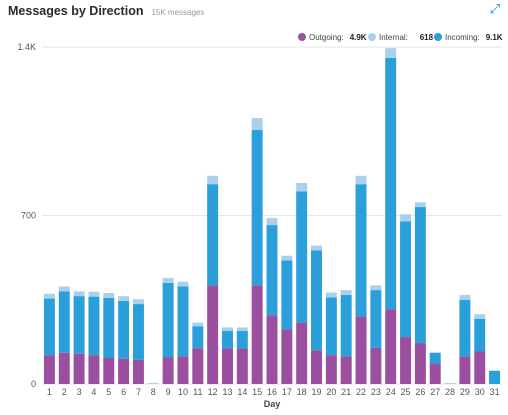 Image resolution: width=508 pixels, height=415 pixels. Describe the element at coordinates (468, 37) in the screenshot. I see `legend-item-incoming: Incoming: 9.1K` at that location.